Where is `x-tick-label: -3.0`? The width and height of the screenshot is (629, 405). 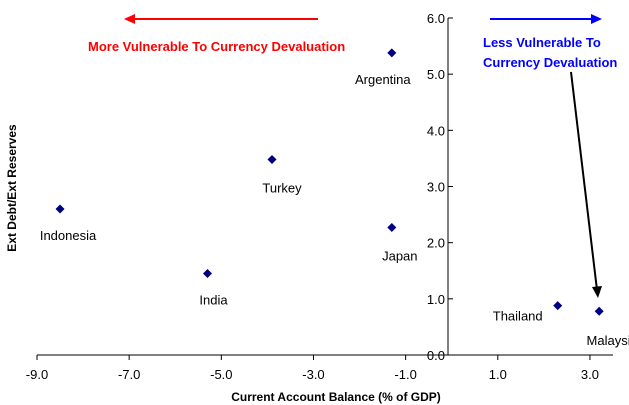
x-tick-label: -3.0 is located at coordinates (313, 374).